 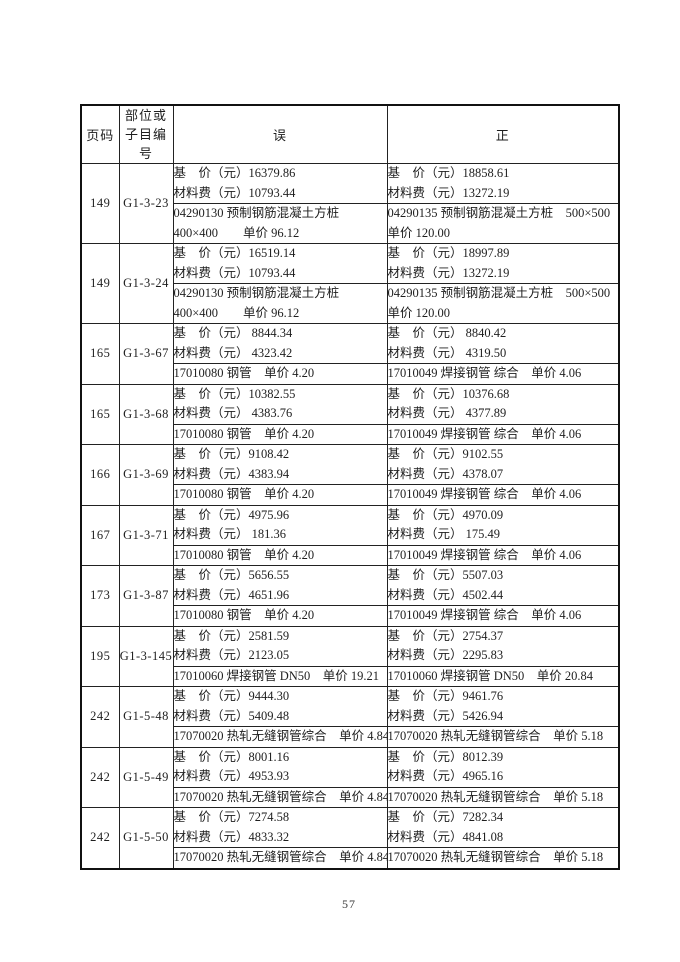 What do you see at coordinates (146, 283) in the screenshot?
I see `item-code-cell: G1-3-24` at bounding box center [146, 283].